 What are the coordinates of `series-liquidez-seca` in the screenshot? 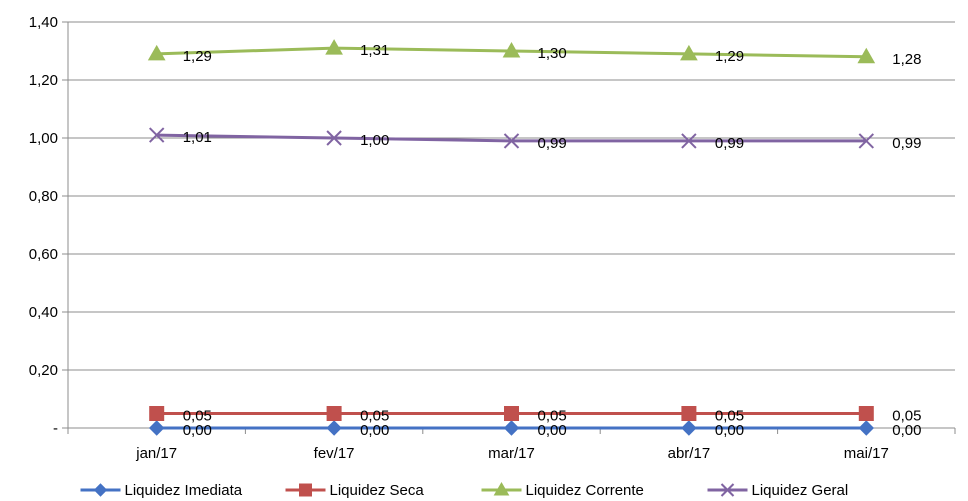 It's located at (511, 413).